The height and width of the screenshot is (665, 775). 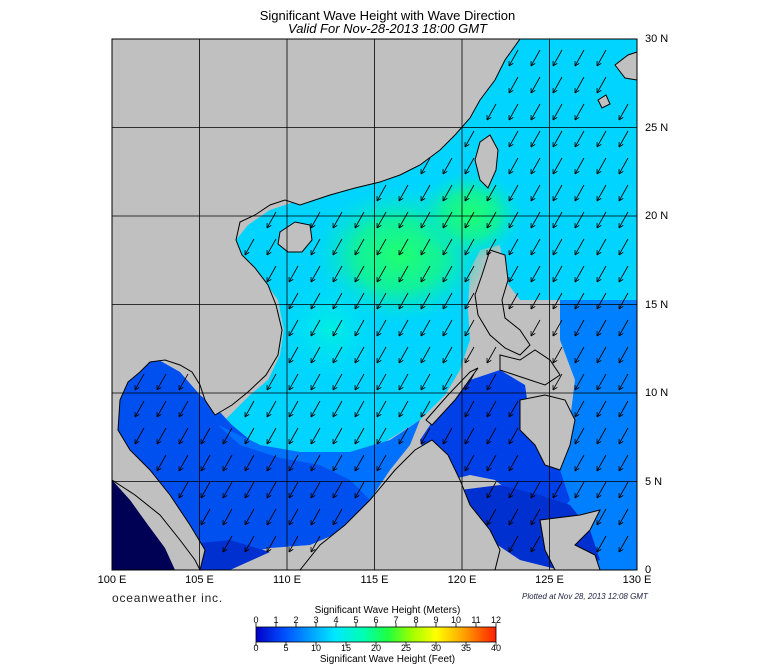 I want to click on colorbar-feet-label: 10, so click(x=316, y=648).